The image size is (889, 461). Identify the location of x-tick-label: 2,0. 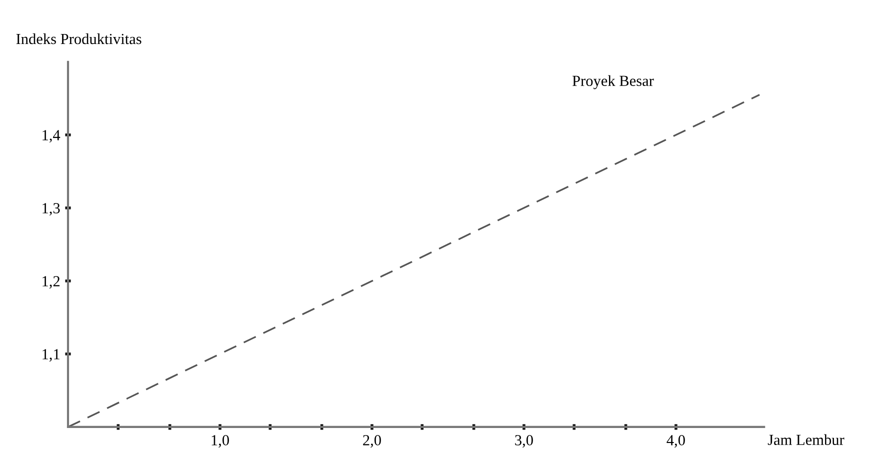
(372, 441).